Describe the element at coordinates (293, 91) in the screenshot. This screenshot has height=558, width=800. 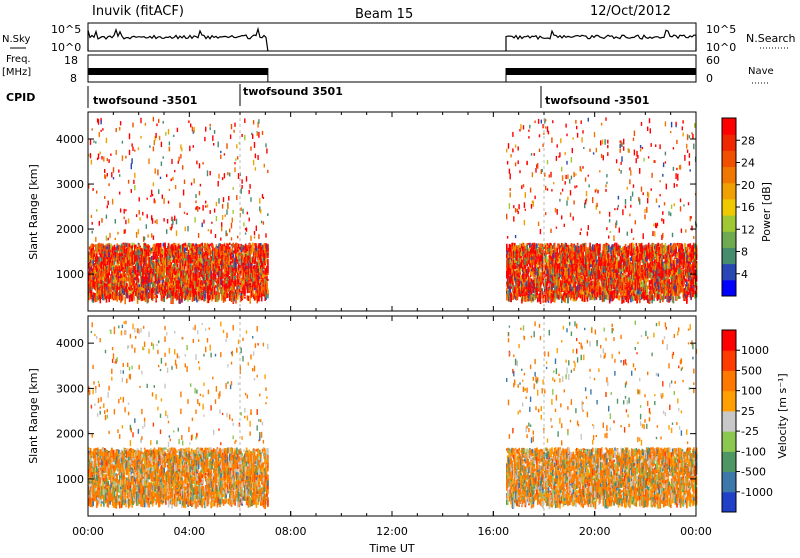
I see `cpid-program-2: twofsound 3501` at that location.